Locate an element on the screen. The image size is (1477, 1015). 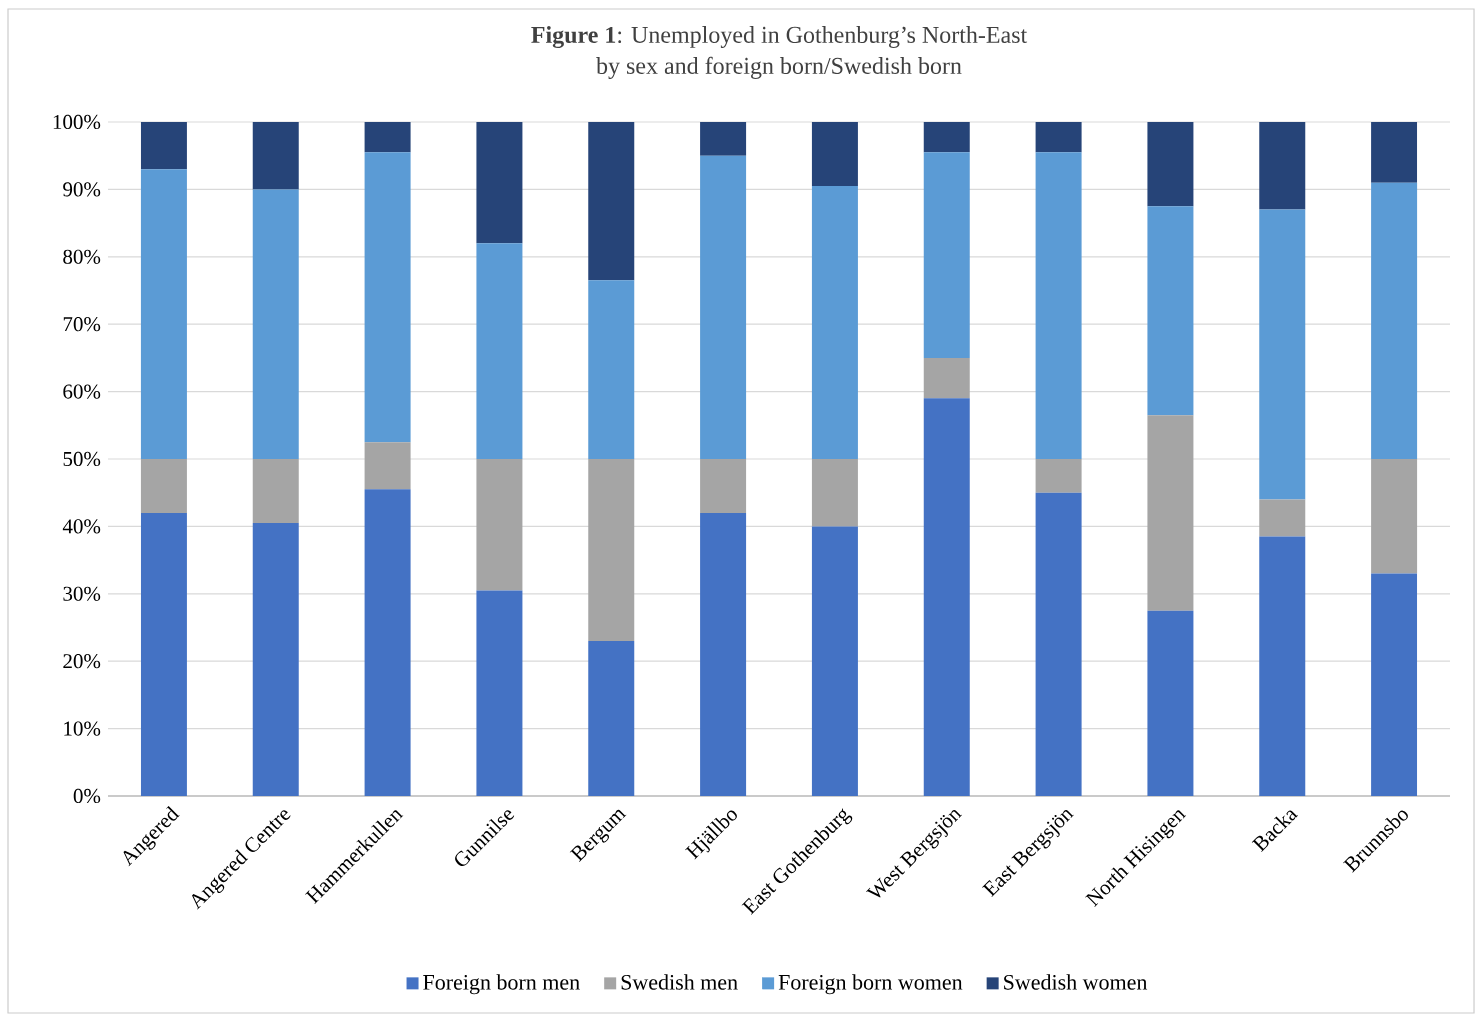
y-tick-label: 0% is located at coordinates (87, 796).